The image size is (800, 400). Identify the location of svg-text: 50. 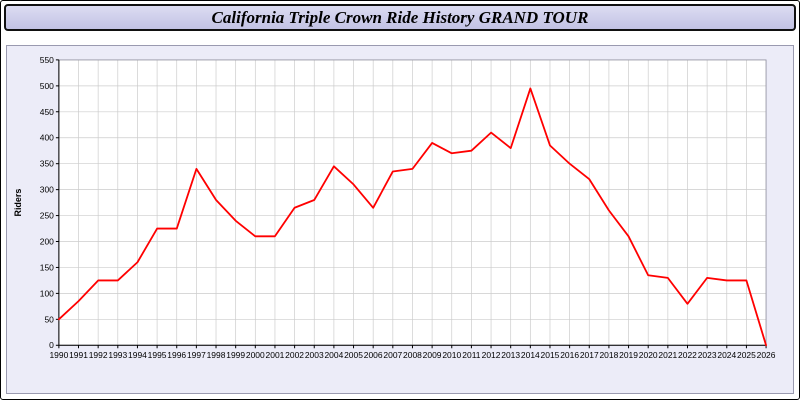
(49, 319).